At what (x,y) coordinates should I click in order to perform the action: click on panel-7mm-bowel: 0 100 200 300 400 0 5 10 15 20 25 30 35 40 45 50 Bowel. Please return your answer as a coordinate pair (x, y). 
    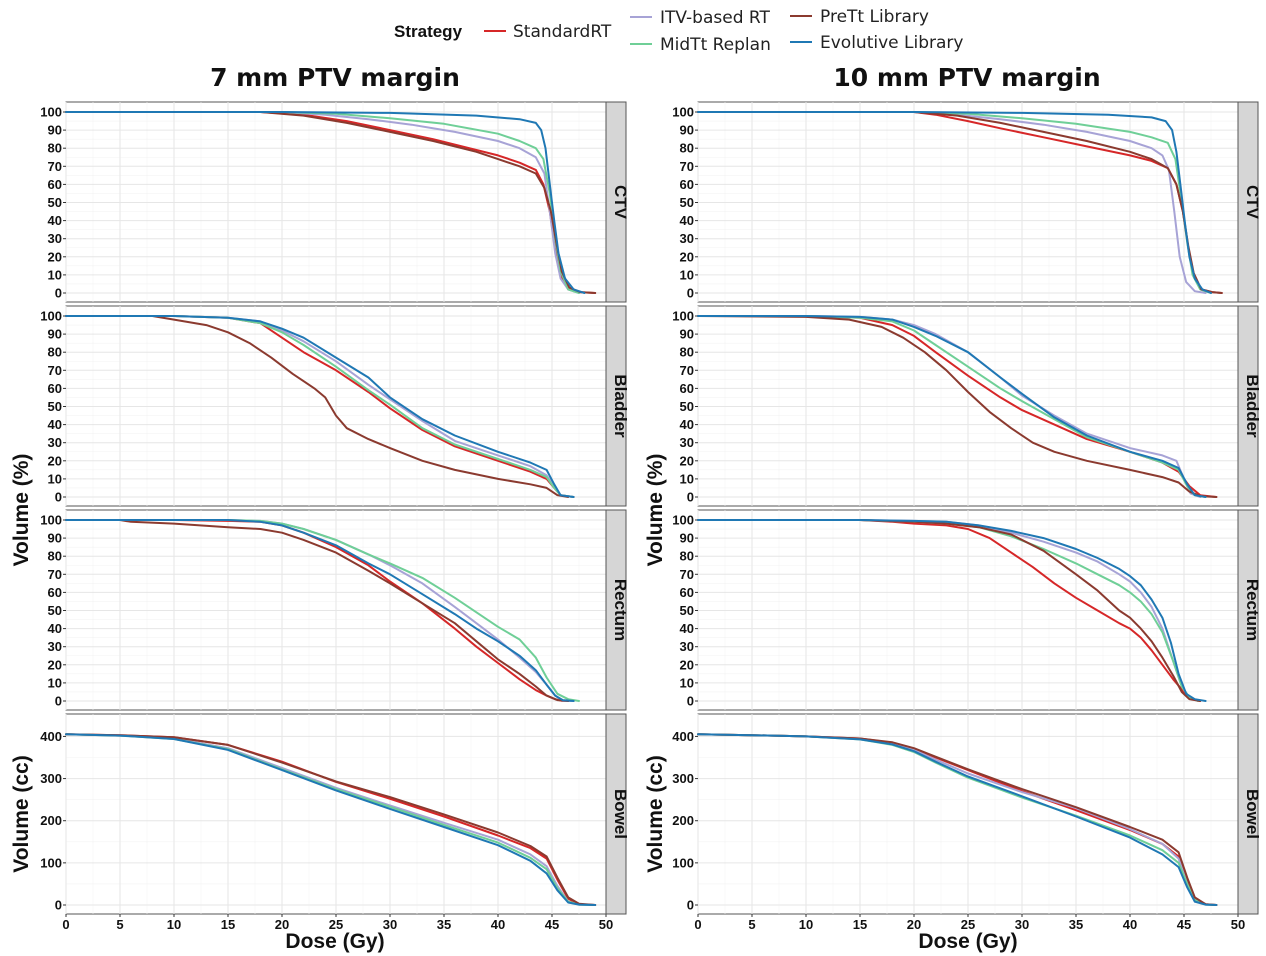
    Looking at the image, I should click on (335, 822).